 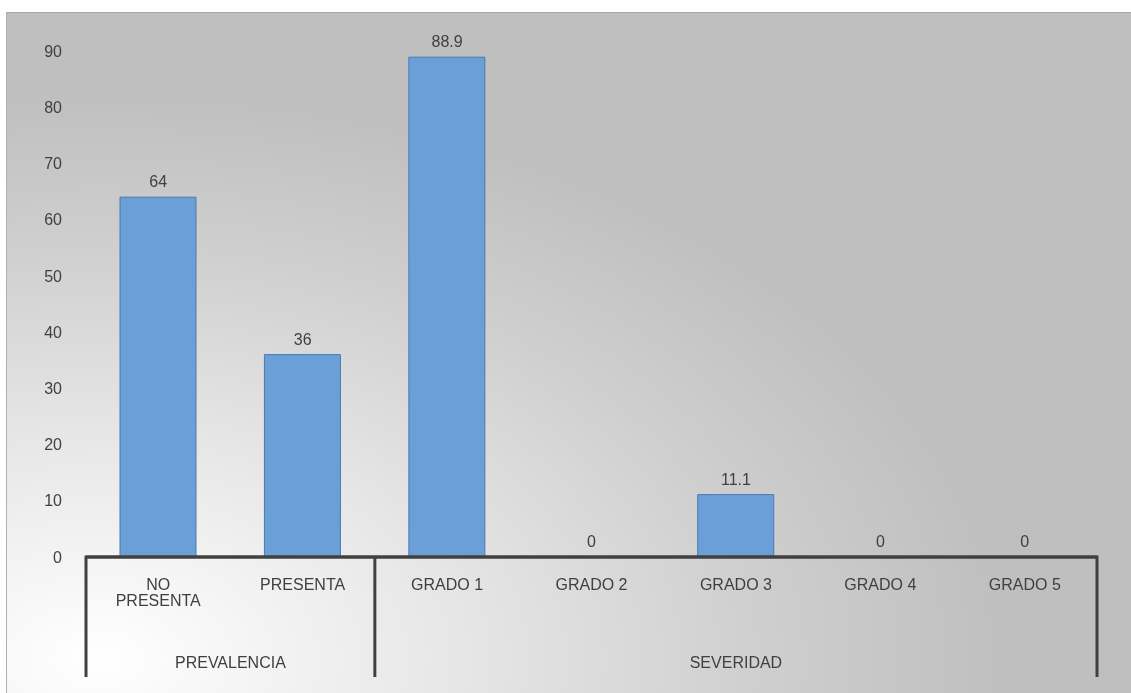 What do you see at coordinates (447, 42) in the screenshot?
I see `data-label: 88.9` at bounding box center [447, 42].